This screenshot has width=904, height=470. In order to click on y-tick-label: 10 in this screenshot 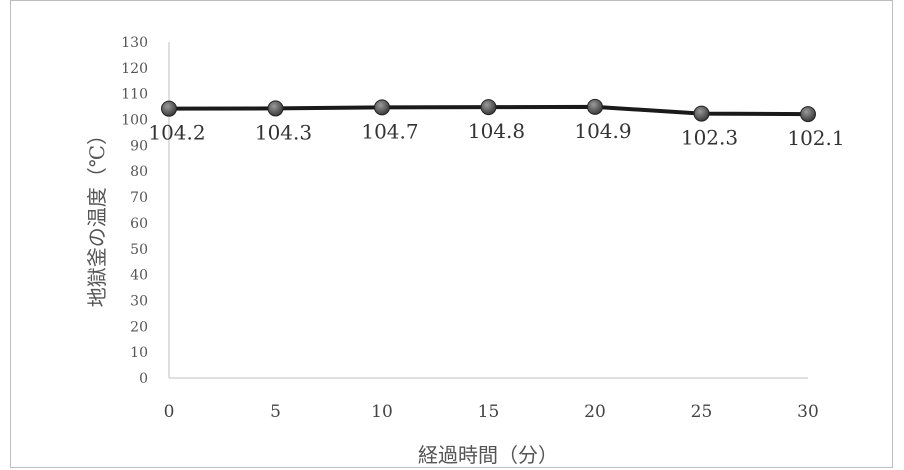, I will do `click(139, 353)`.